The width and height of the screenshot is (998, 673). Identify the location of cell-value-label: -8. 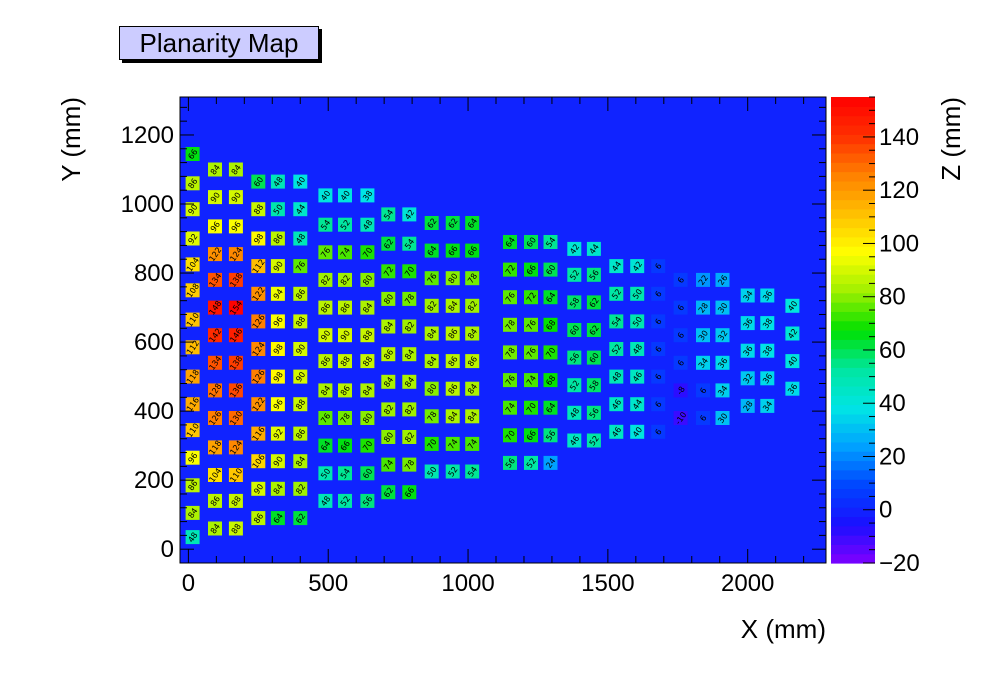
(681, 391).